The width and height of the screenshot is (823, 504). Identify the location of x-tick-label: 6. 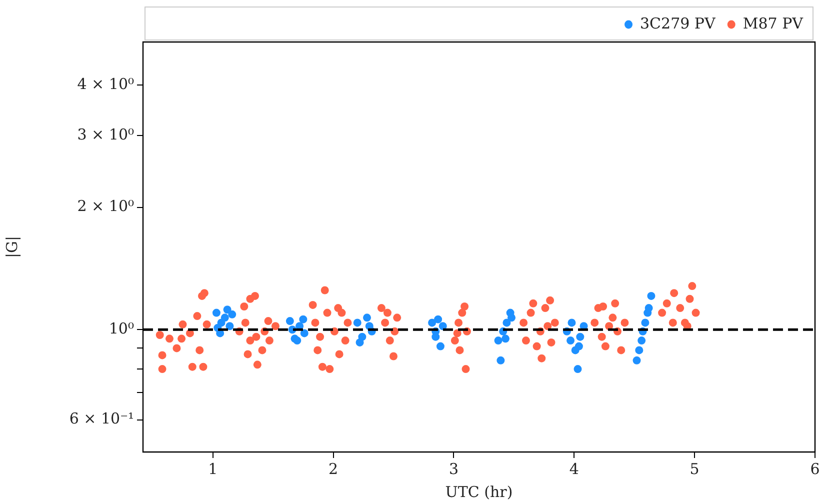
(815, 469).